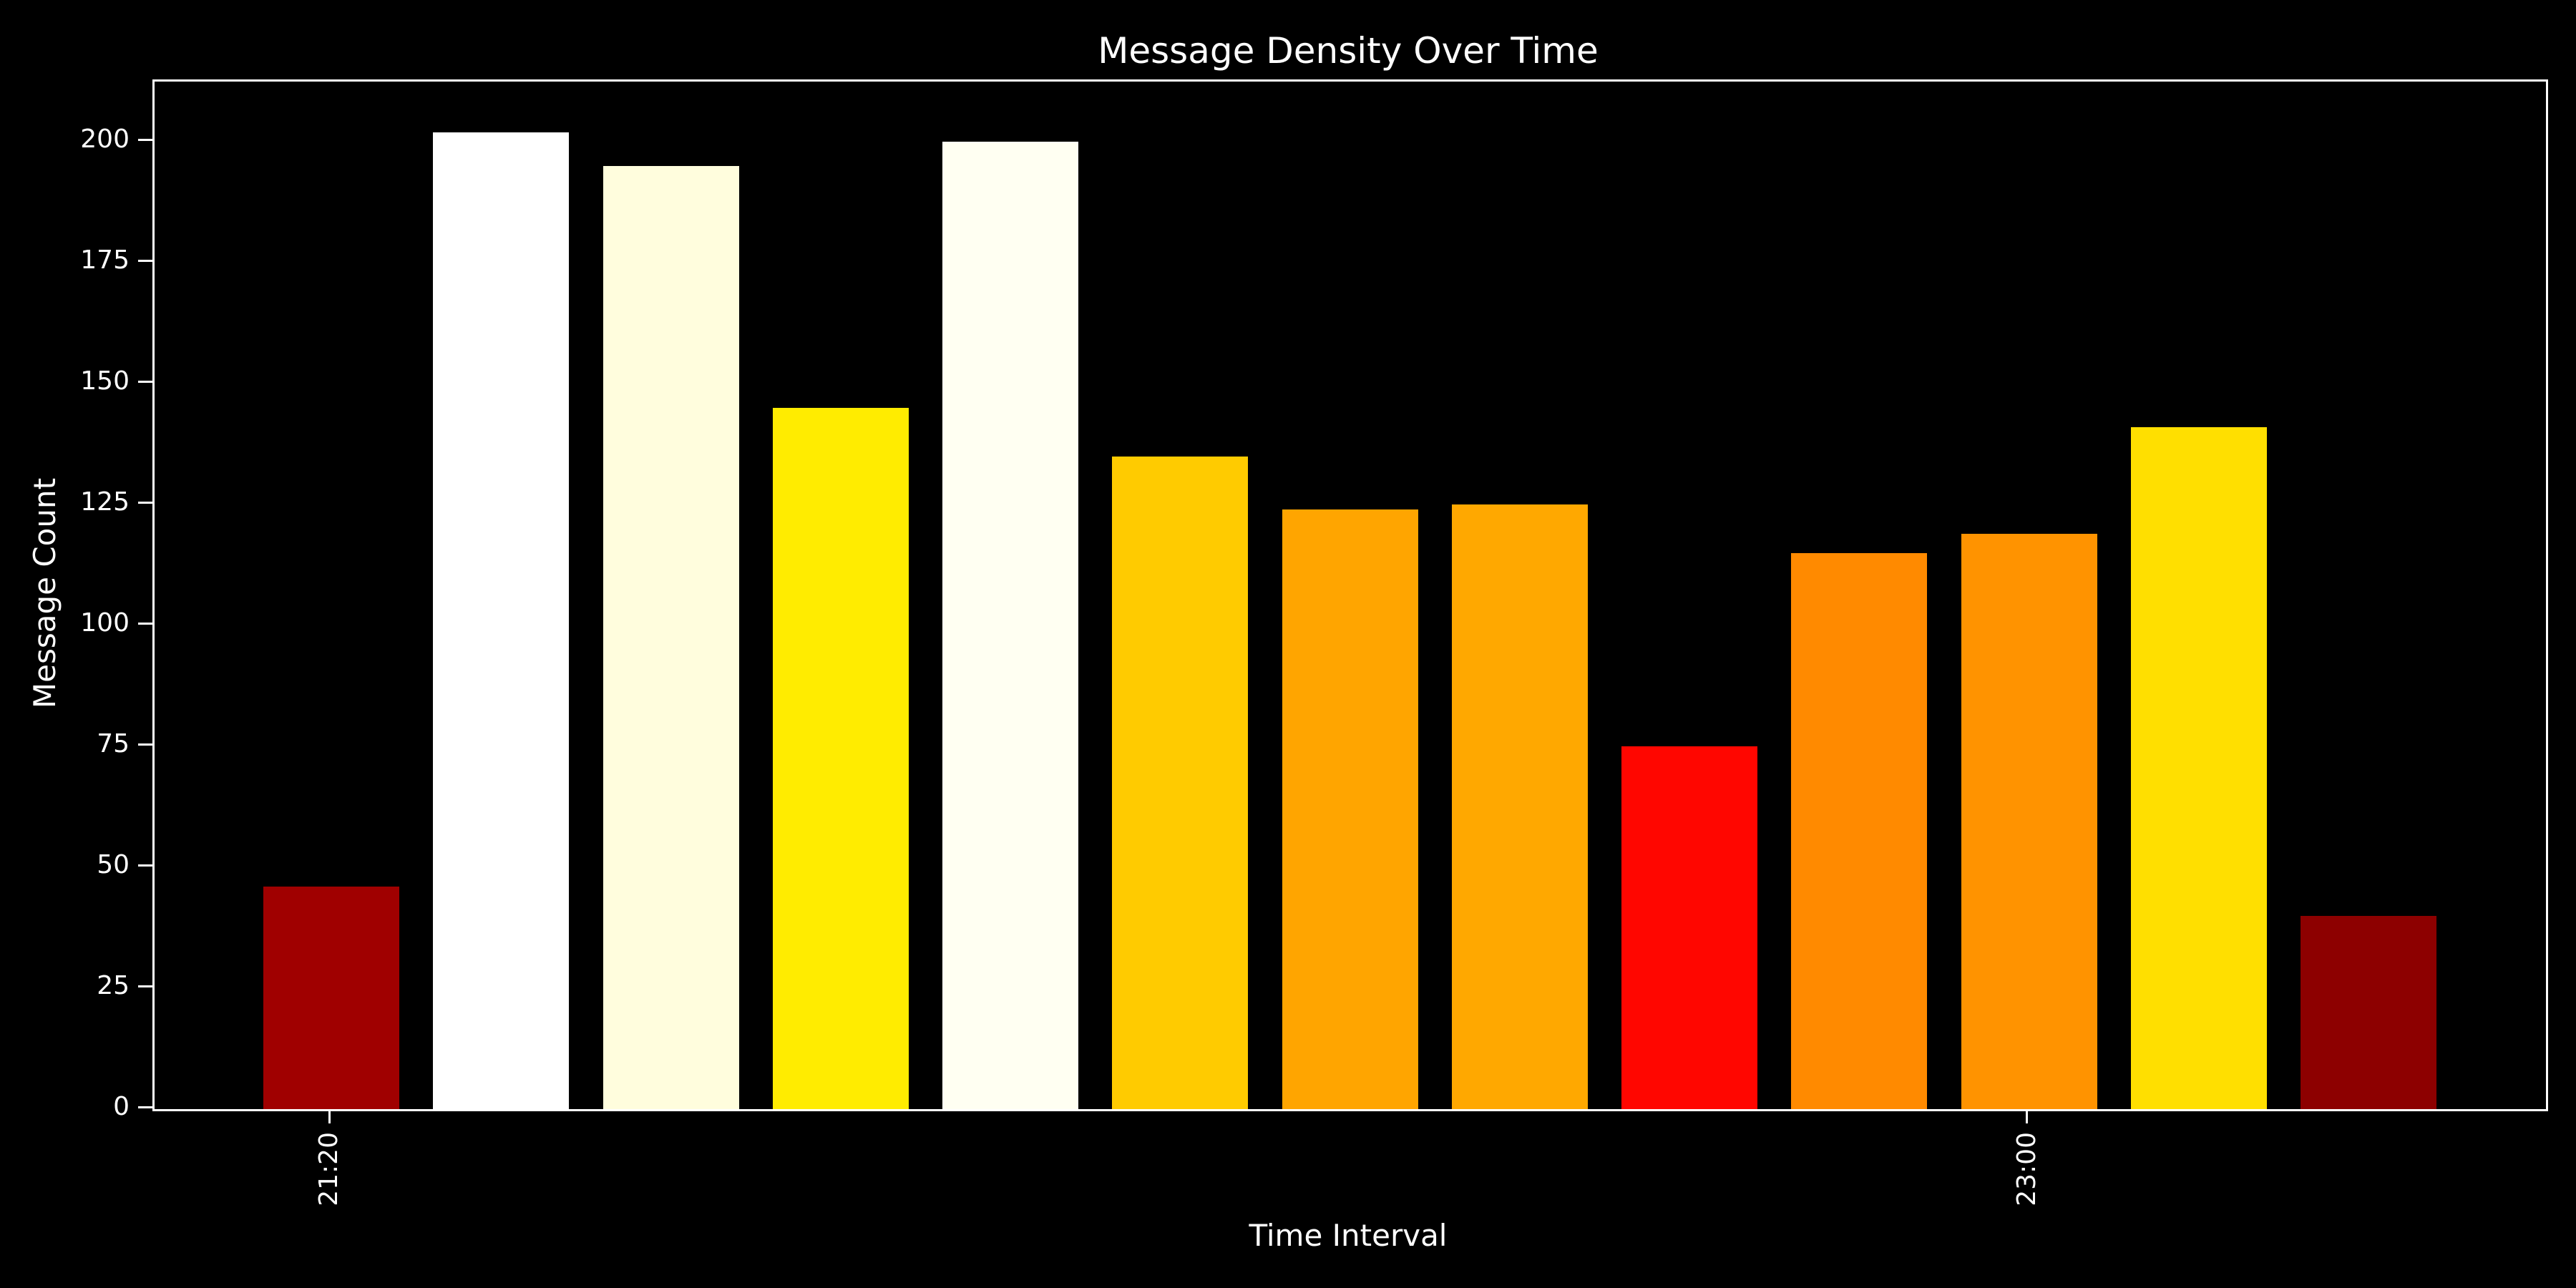 The image size is (2576, 1288). What do you see at coordinates (122, 1106) in the screenshot?
I see `y-tick-label-0: 0` at bounding box center [122, 1106].